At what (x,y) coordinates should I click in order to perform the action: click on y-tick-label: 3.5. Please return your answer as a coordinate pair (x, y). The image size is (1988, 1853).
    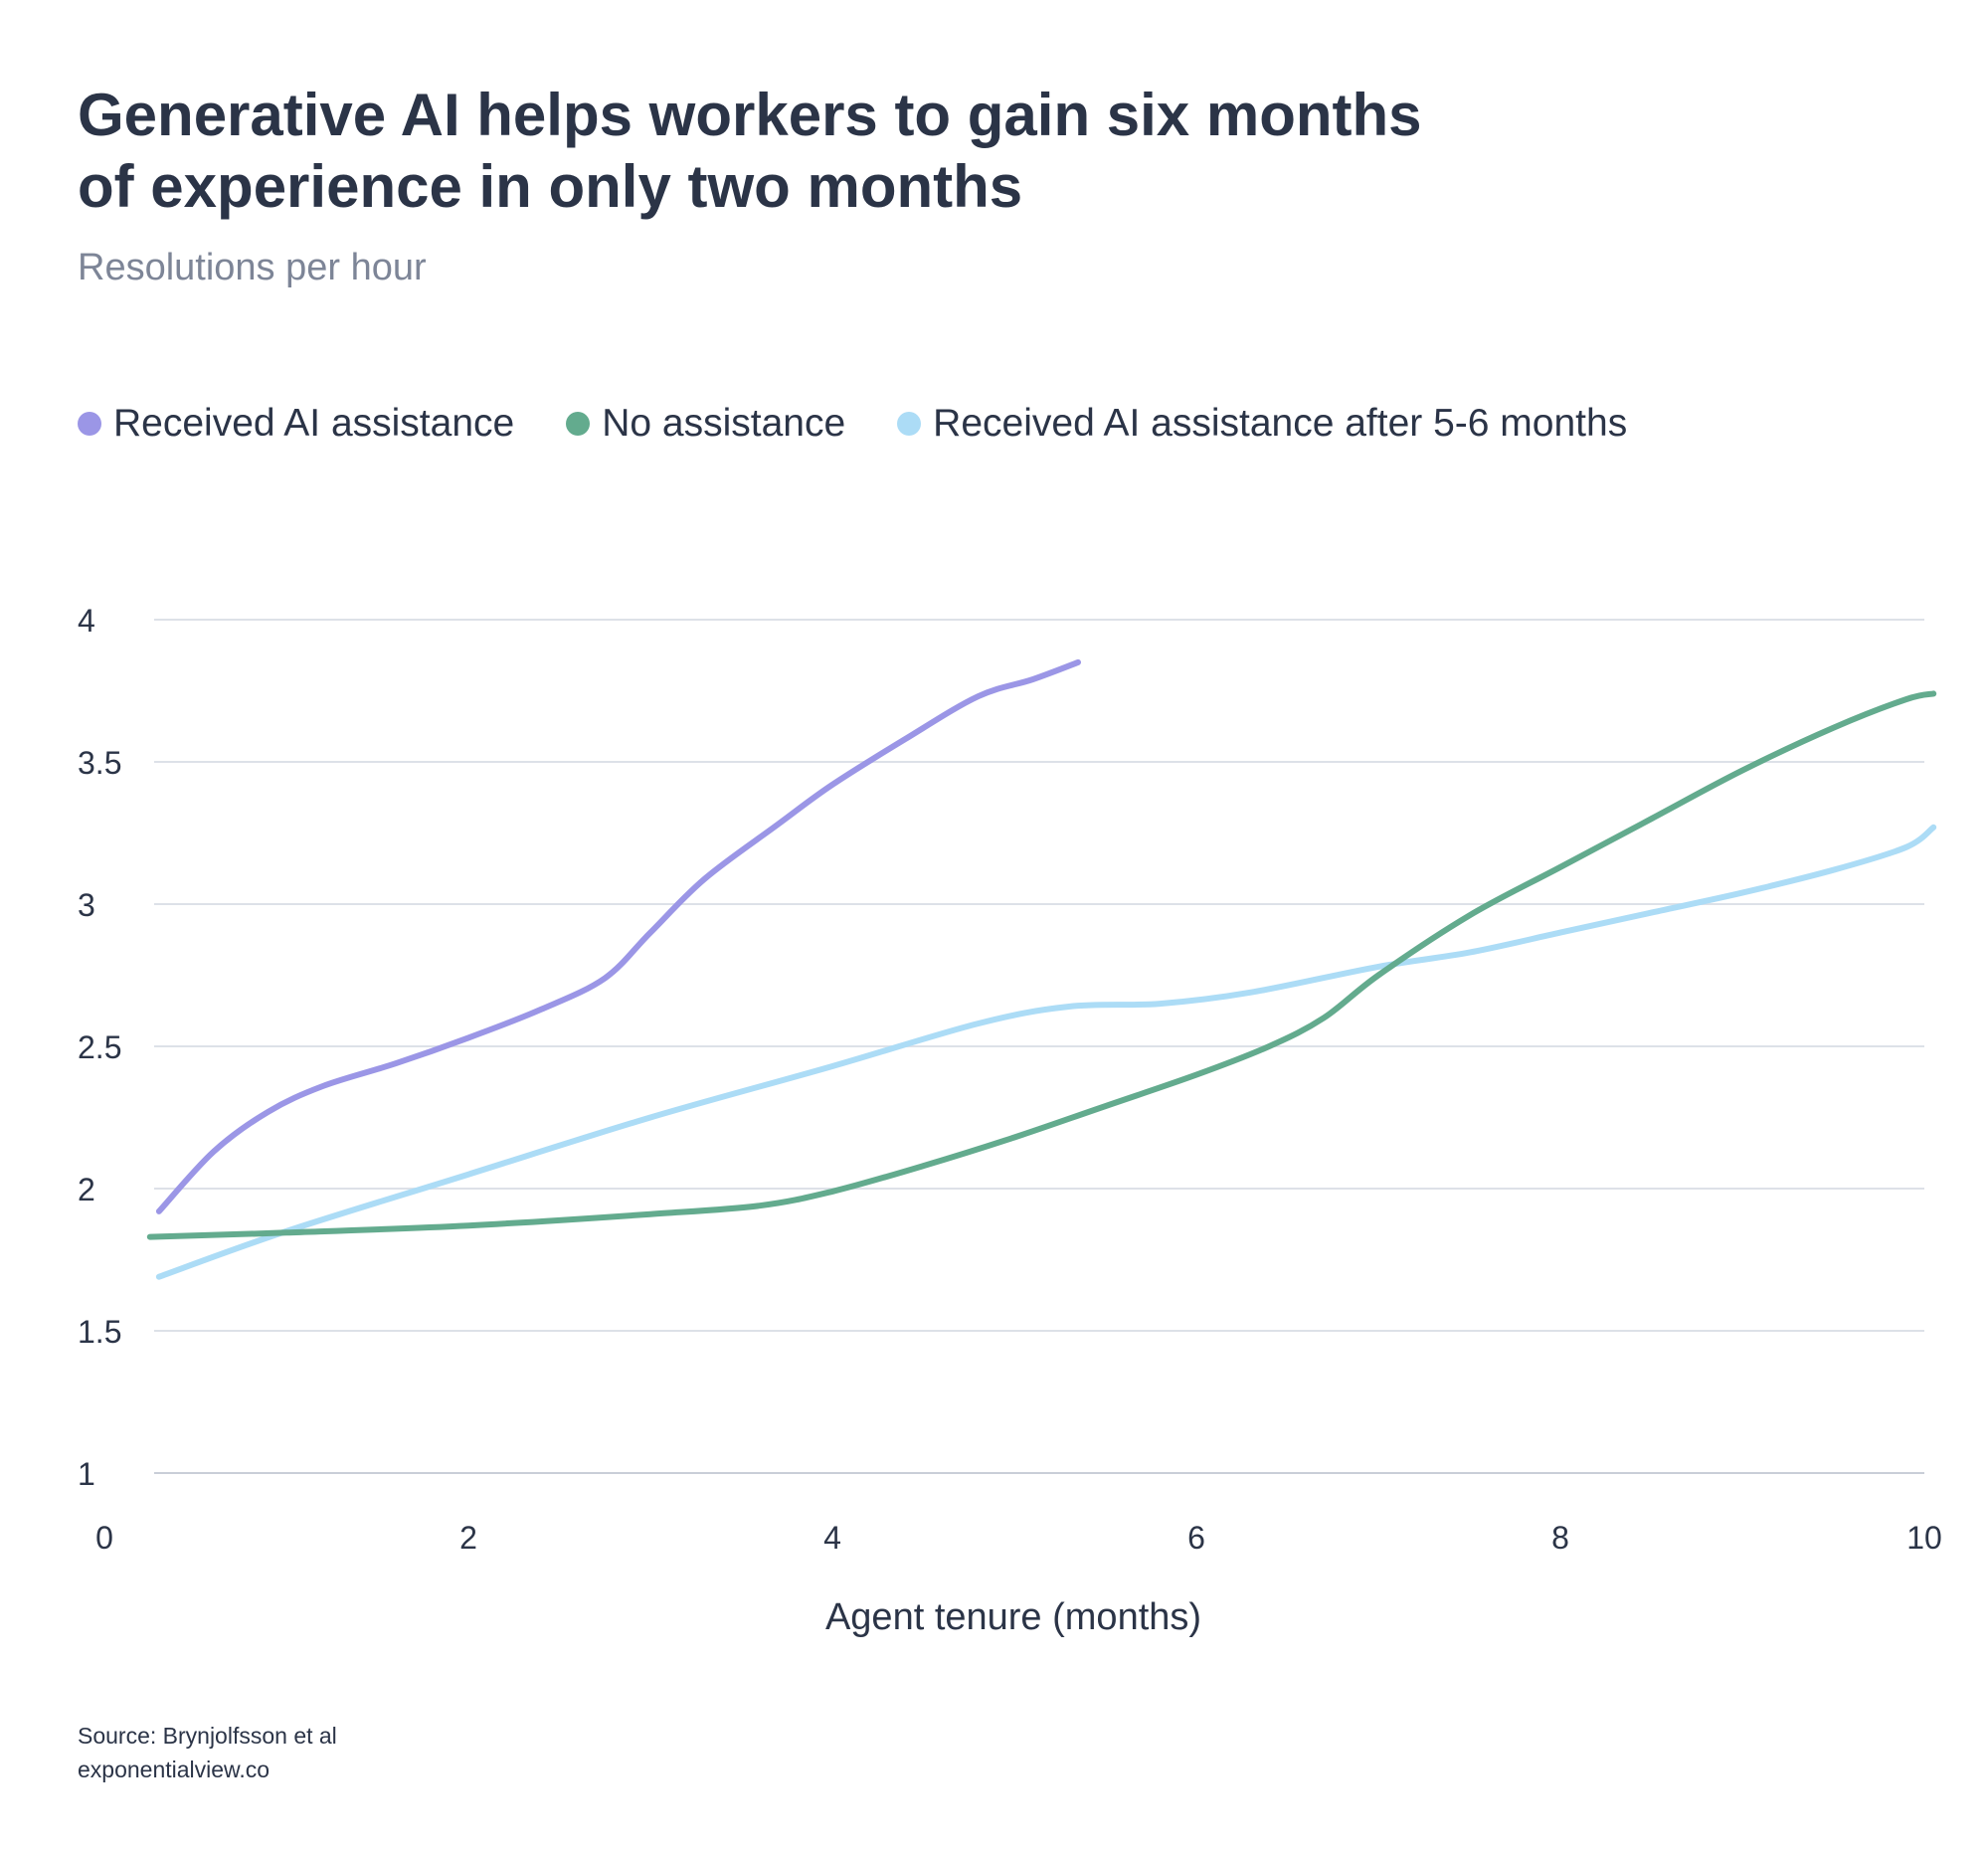
    Looking at the image, I should click on (99, 763).